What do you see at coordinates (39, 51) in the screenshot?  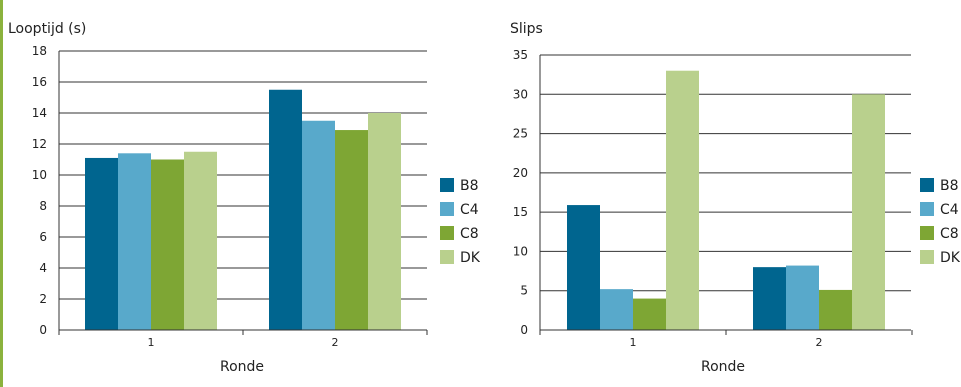 I see `y-tick-label: 18` at bounding box center [39, 51].